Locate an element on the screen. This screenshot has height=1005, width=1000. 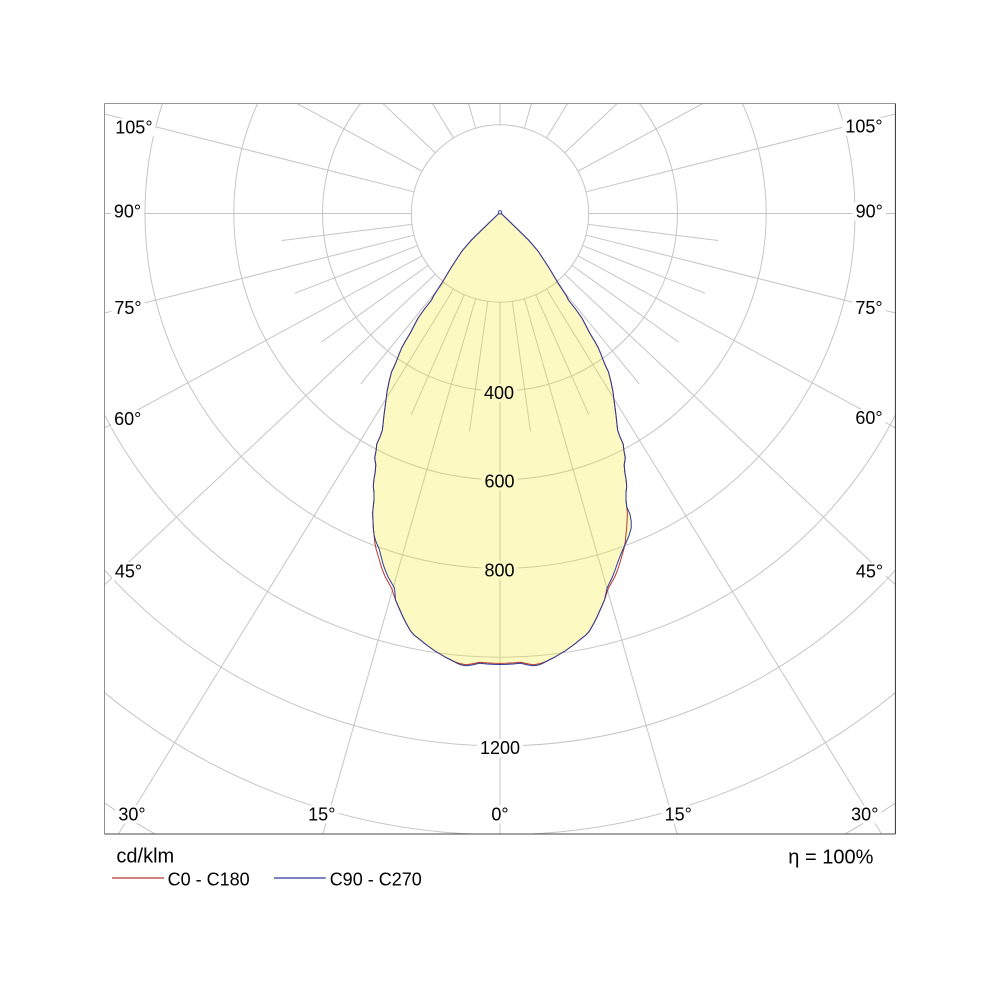
svg-text: 800 is located at coordinates (499, 571).